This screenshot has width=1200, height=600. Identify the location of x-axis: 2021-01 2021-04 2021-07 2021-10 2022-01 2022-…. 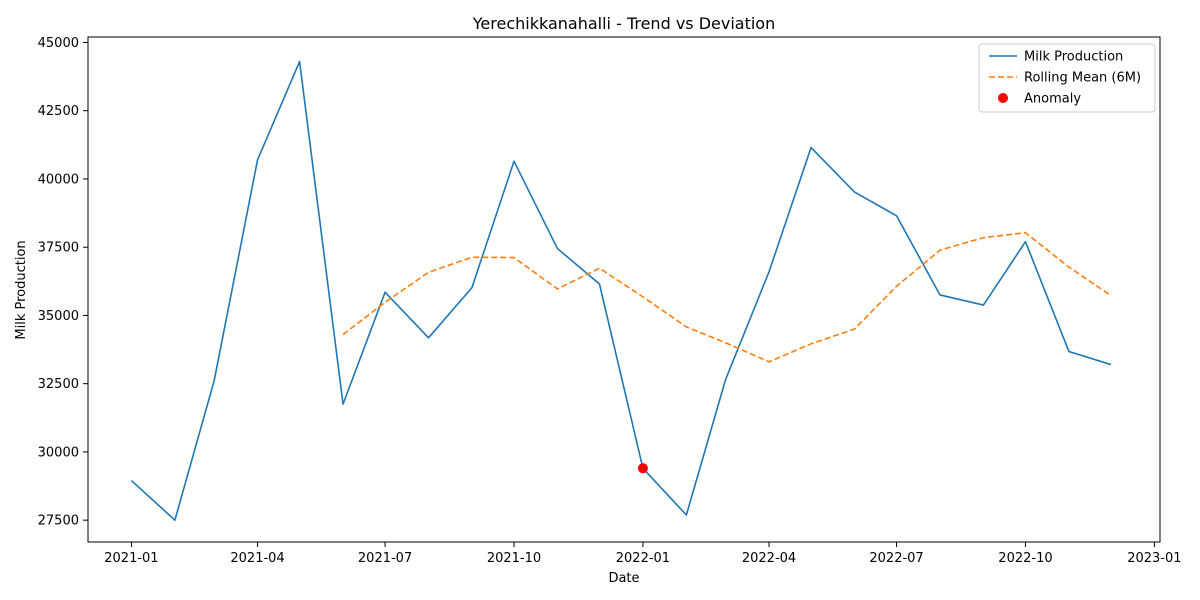
(643, 554).